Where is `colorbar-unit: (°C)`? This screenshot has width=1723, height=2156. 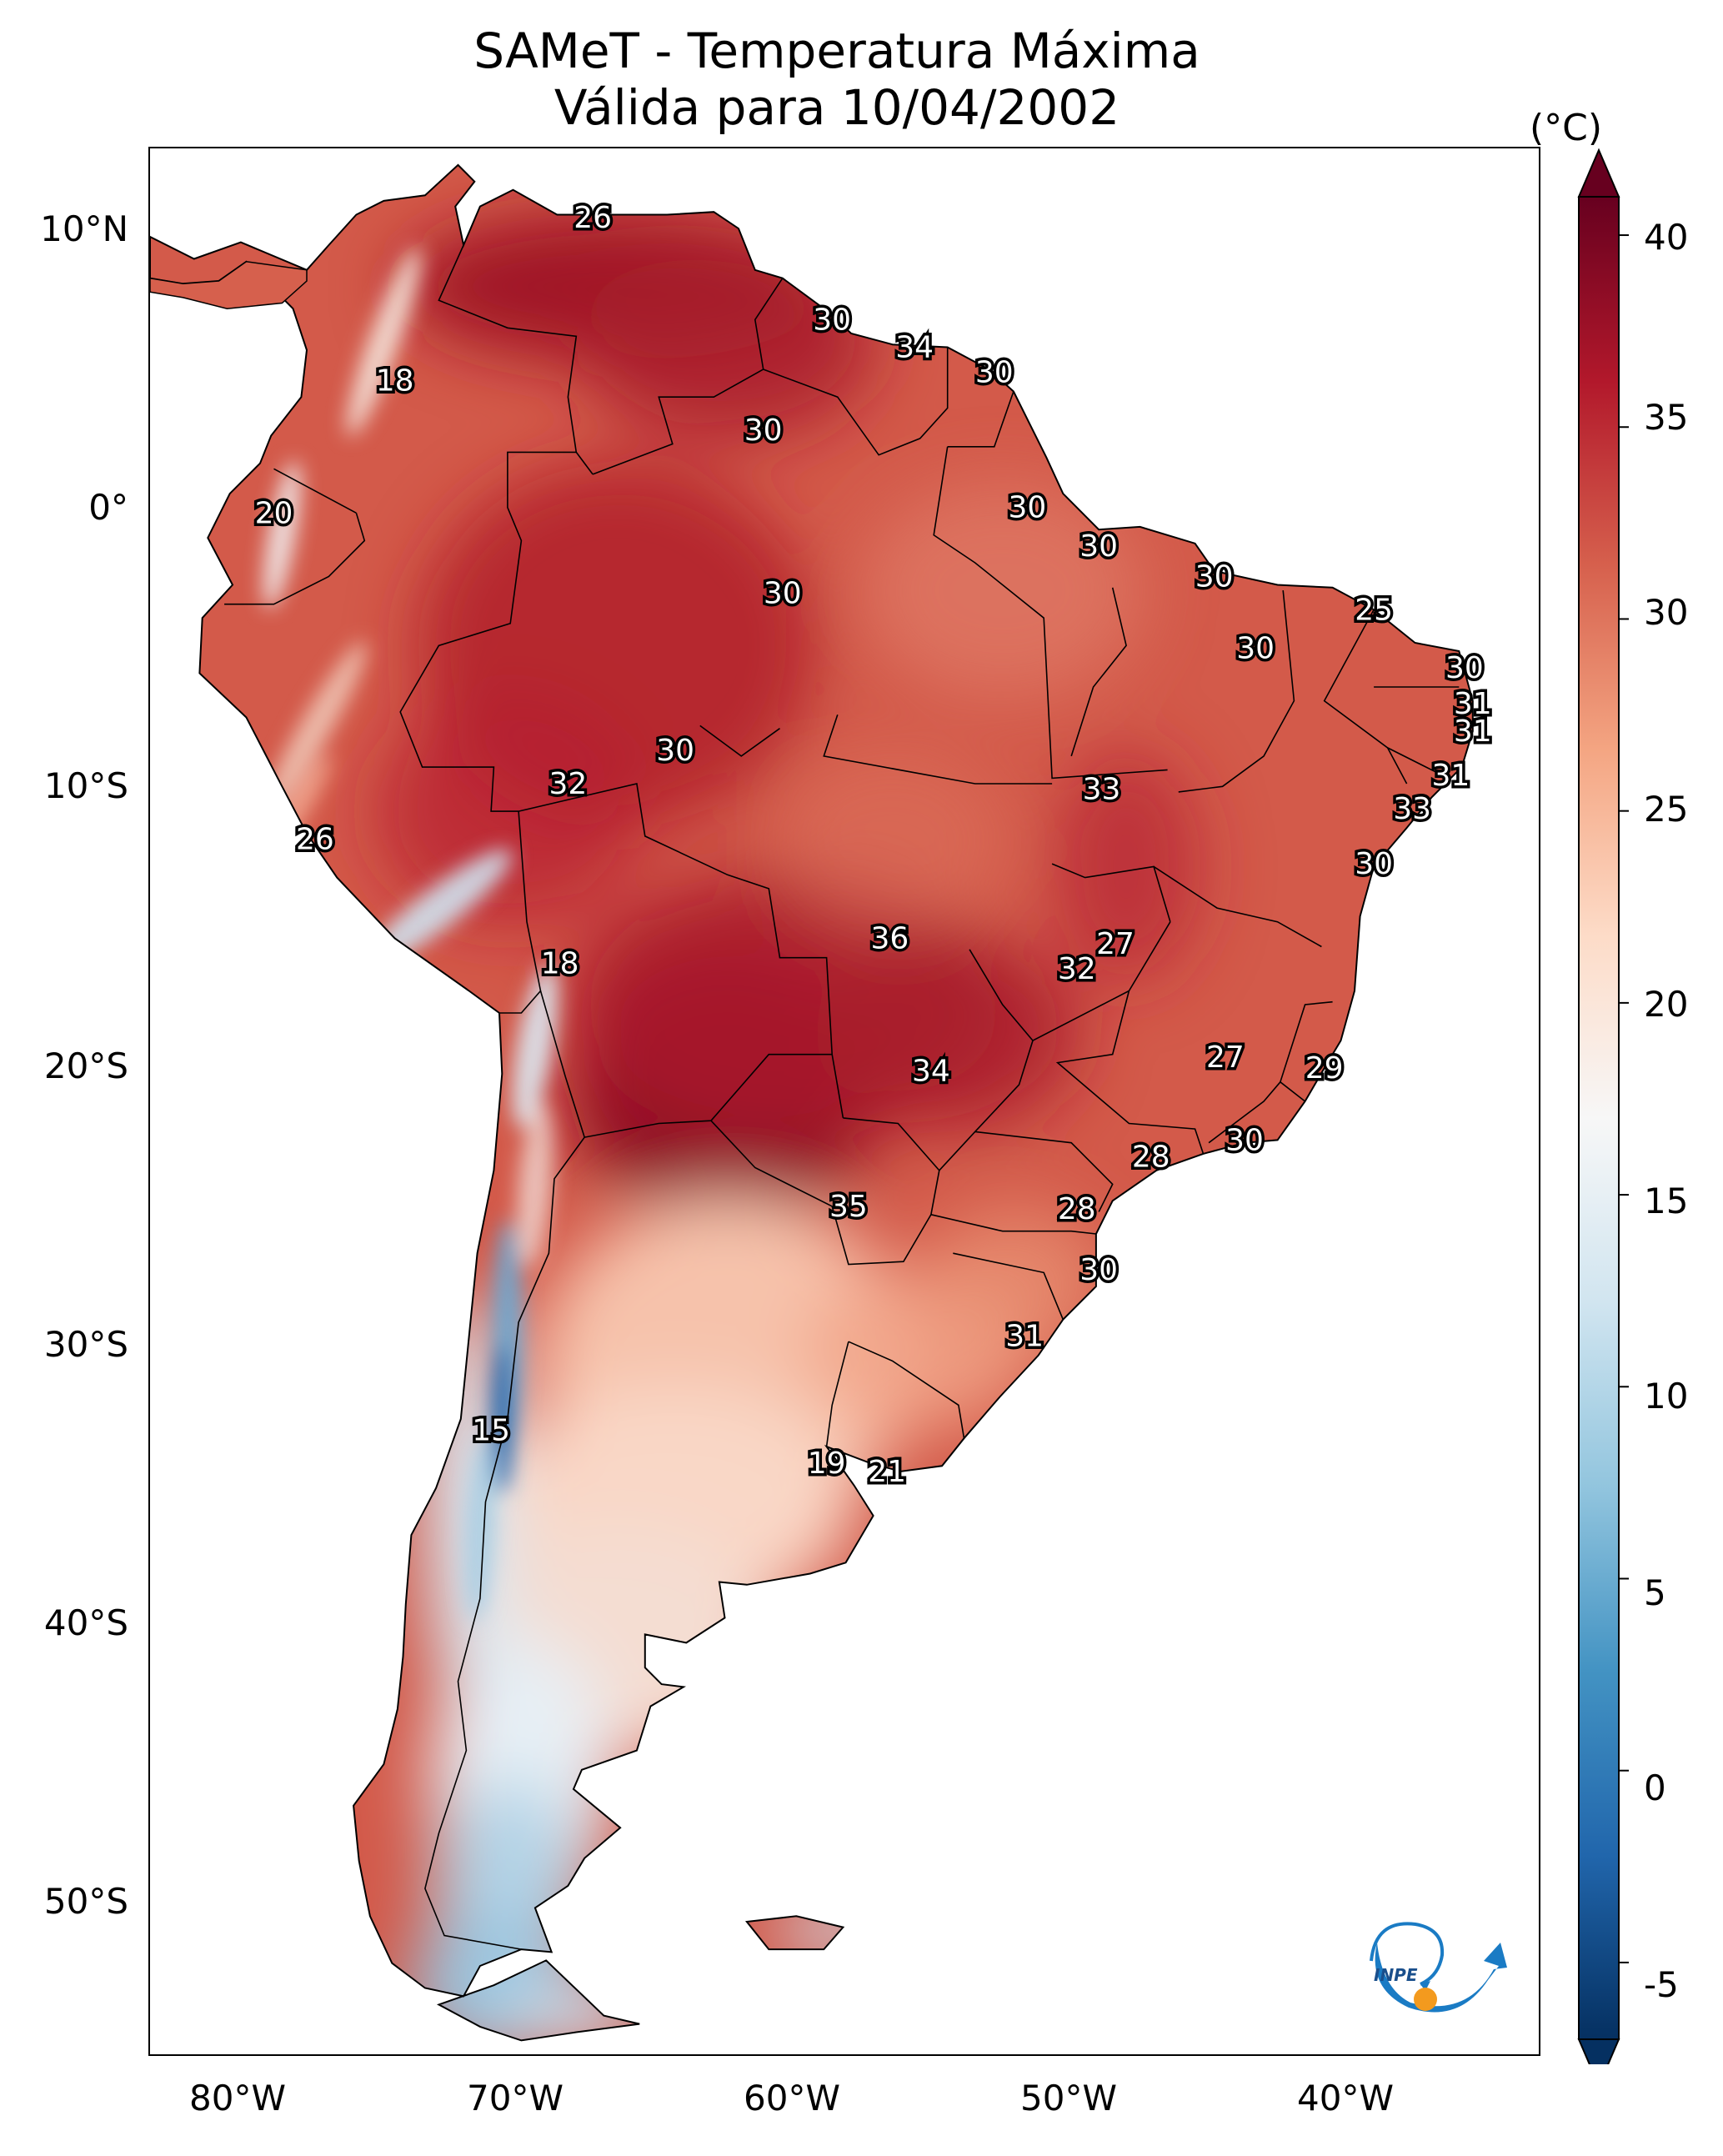 colorbar-unit: (°C) is located at coordinates (1567, 128).